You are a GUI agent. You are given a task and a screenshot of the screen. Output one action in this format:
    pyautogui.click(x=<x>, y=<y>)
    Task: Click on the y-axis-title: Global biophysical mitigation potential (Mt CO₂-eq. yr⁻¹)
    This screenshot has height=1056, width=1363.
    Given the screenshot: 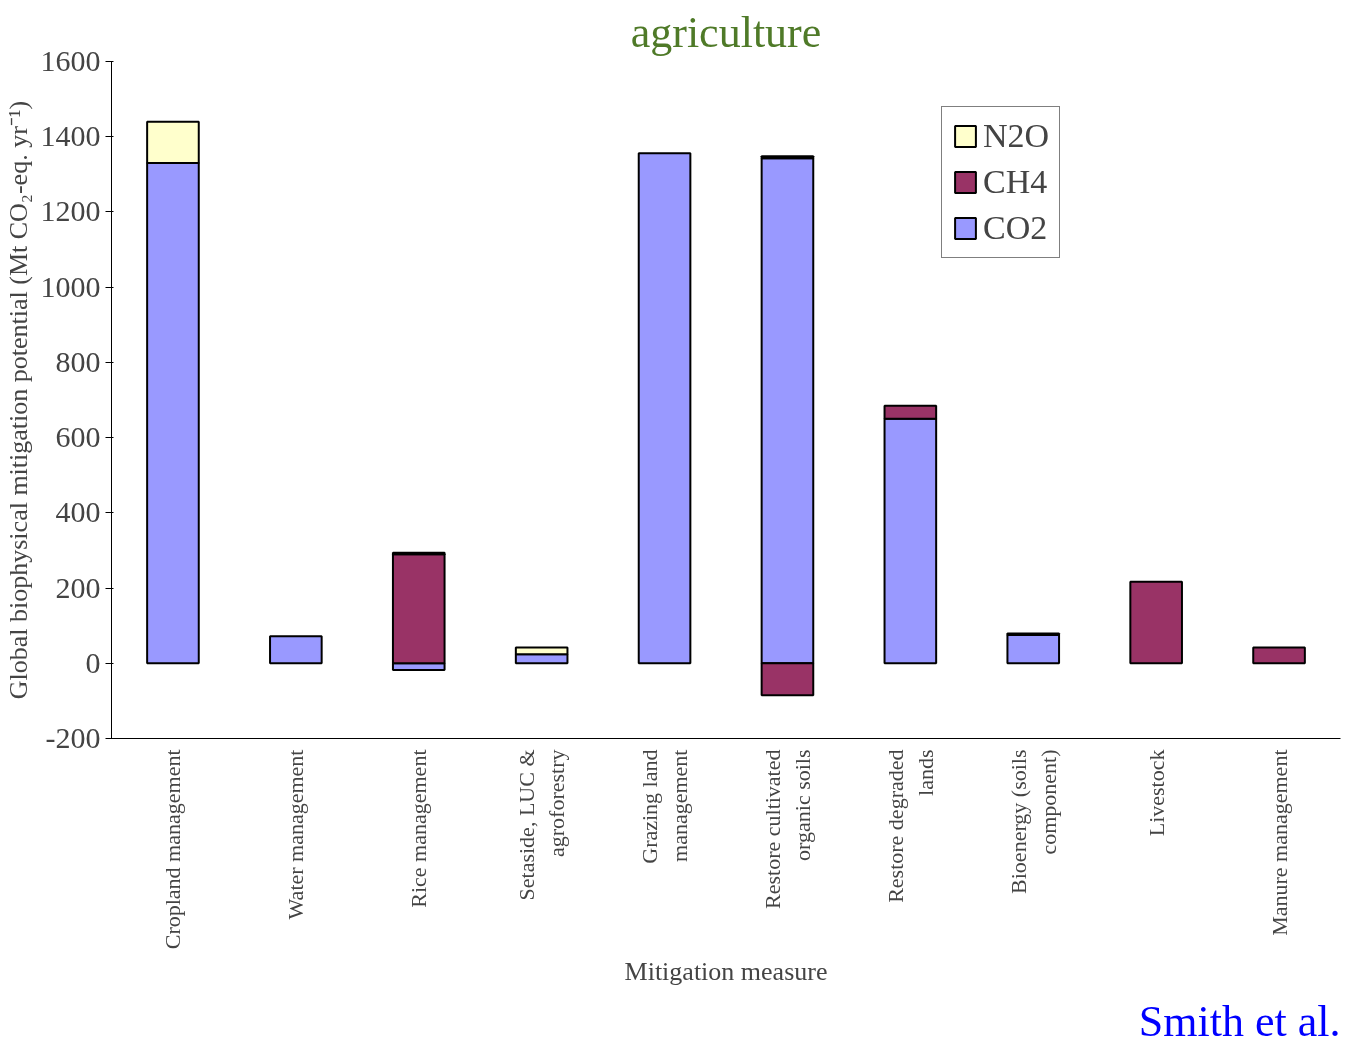 What is the action you would take?
    pyautogui.click(x=18, y=400)
    